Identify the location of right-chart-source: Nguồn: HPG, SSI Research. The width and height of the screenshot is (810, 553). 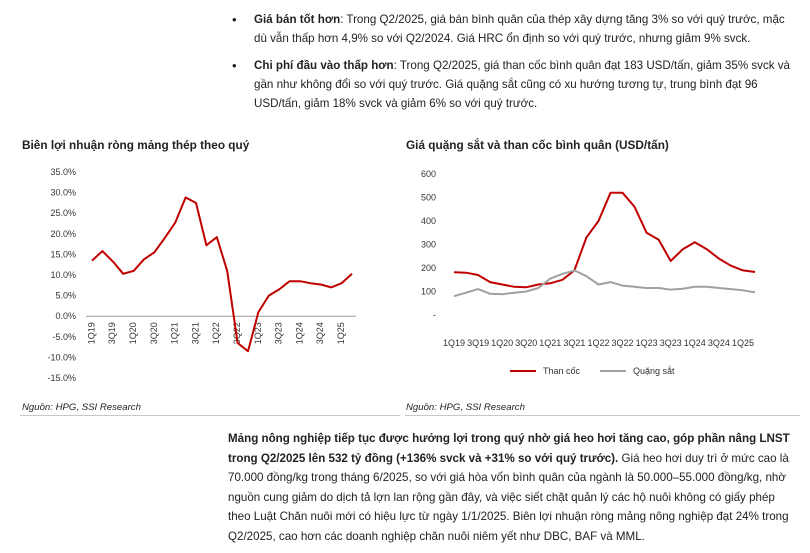
(465, 407).